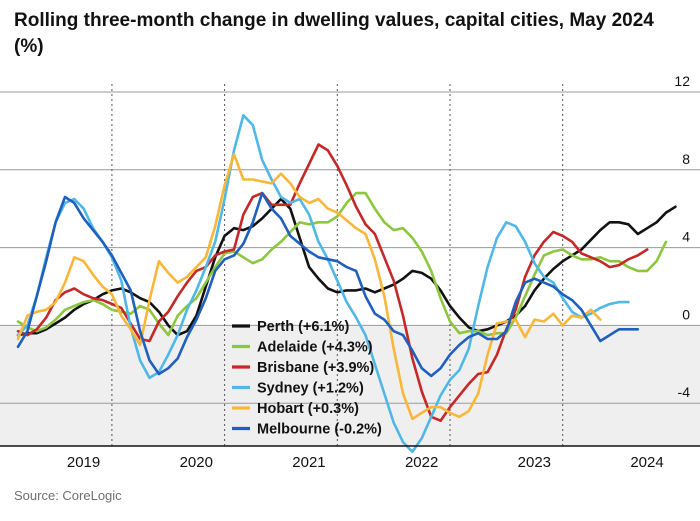  Describe the element at coordinates (303, 327) in the screenshot. I see `legend-label: Perth (+6.1%)` at that location.